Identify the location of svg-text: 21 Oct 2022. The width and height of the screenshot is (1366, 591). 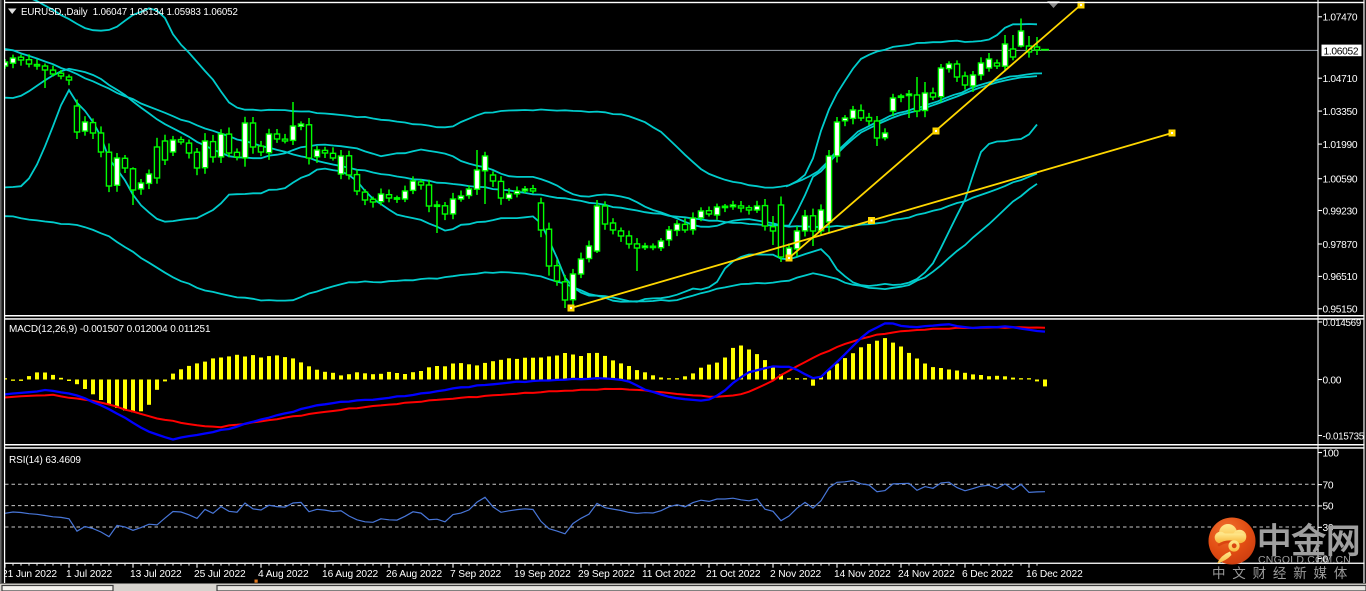
(733, 574).